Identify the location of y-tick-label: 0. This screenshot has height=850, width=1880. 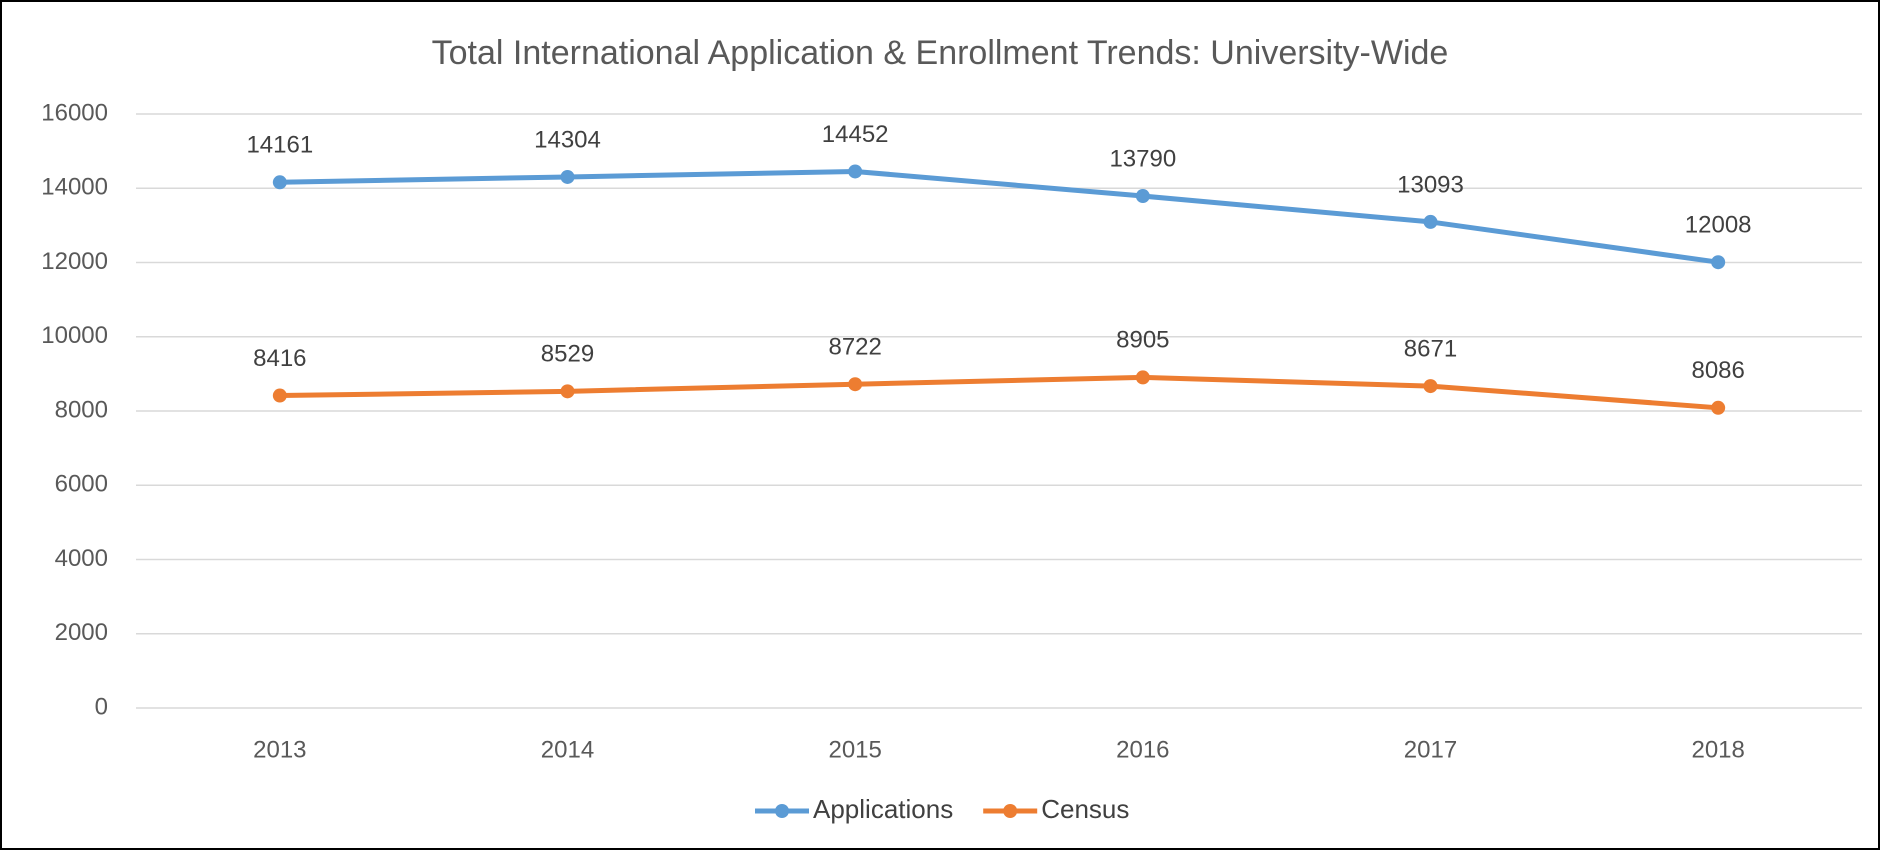
(101, 706).